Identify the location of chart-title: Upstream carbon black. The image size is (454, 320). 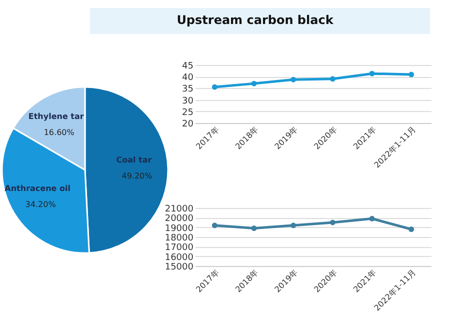
(255, 20).